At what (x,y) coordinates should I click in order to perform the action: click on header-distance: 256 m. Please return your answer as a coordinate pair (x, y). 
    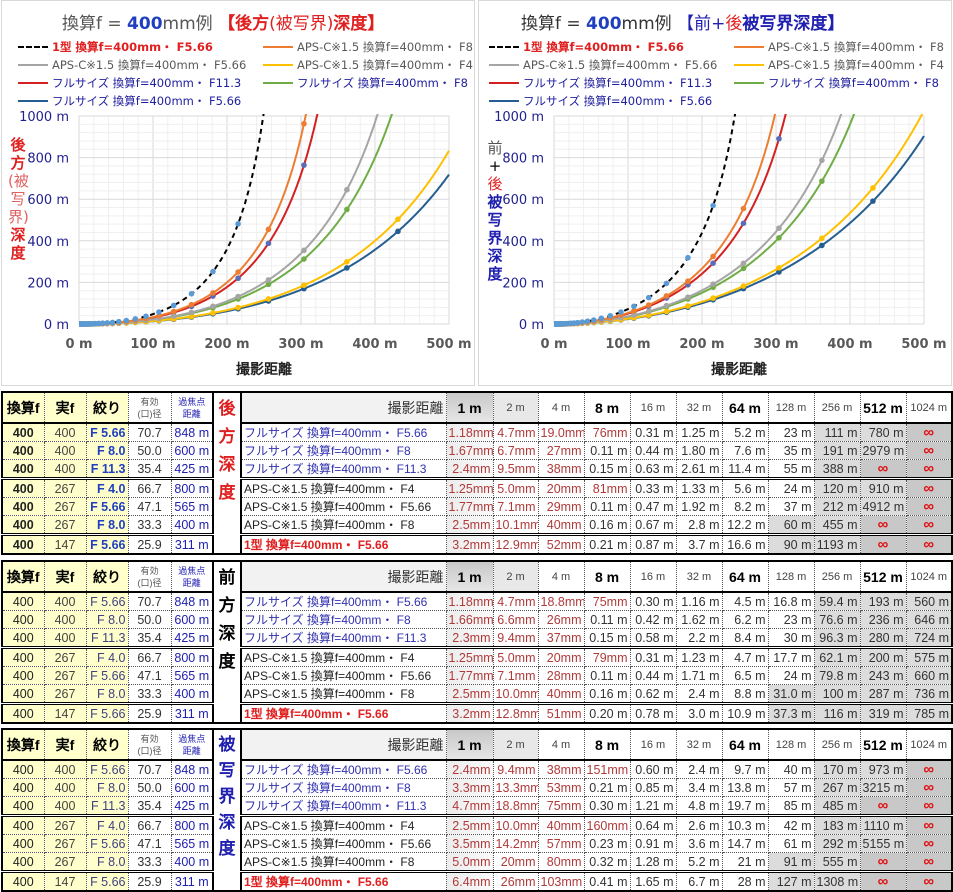
    Looking at the image, I should click on (837, 744).